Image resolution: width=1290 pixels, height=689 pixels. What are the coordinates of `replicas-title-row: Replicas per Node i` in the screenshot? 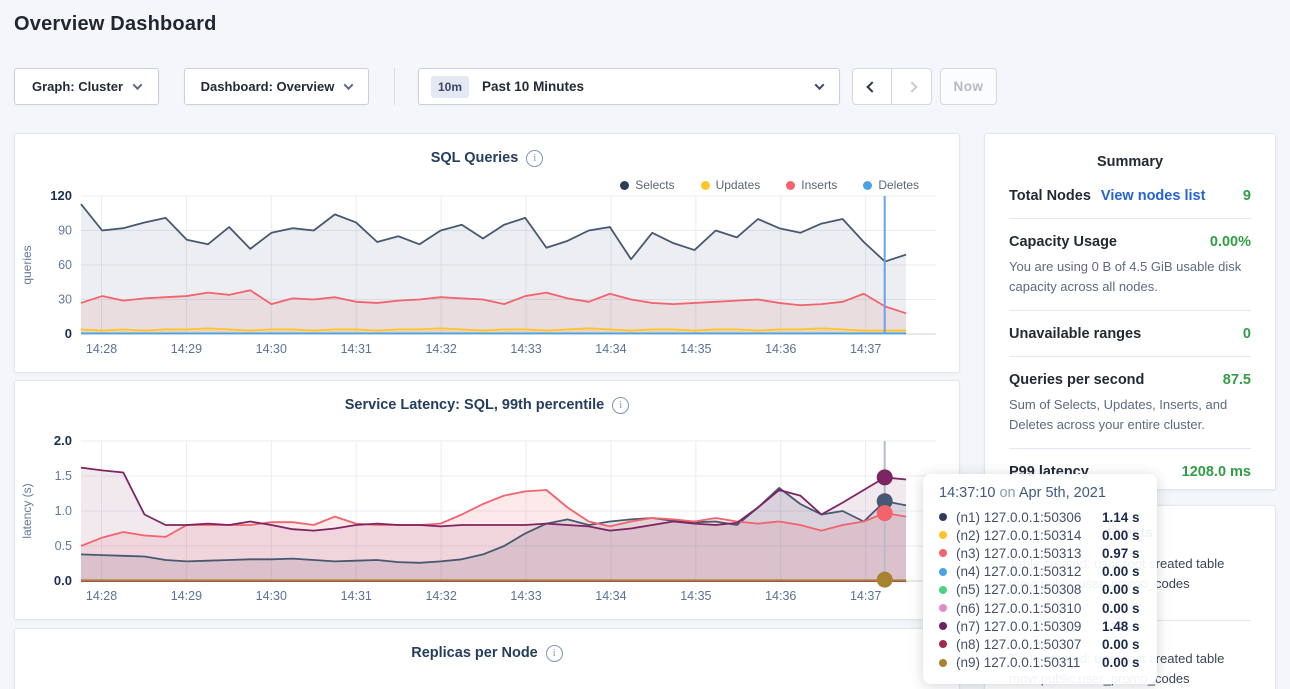 It's located at (487, 653).